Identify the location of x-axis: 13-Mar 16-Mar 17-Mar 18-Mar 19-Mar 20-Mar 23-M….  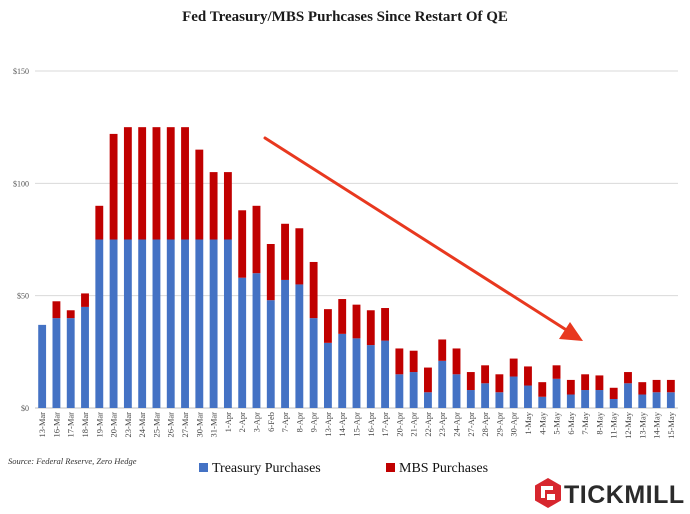
(356, 425).